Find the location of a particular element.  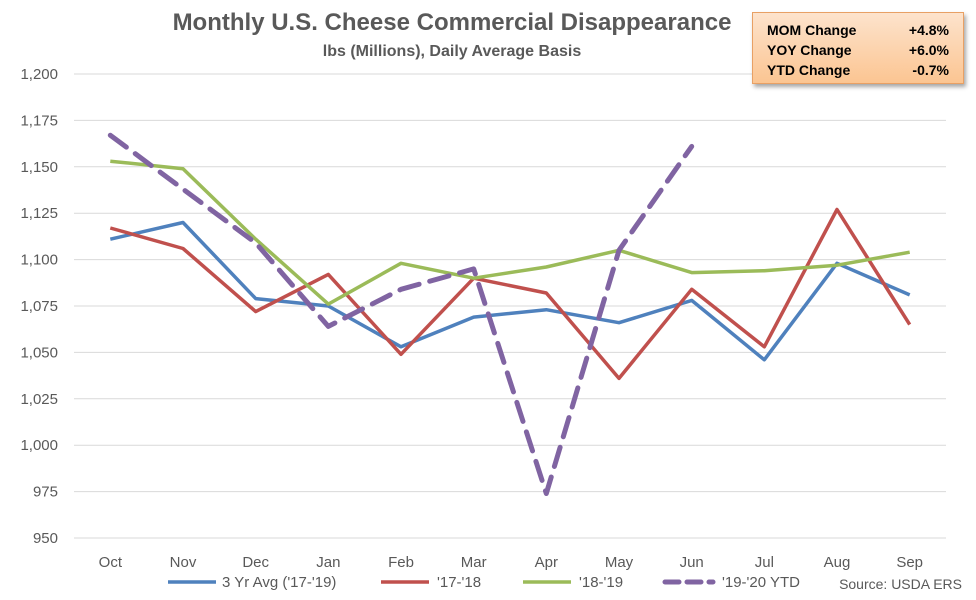

x-tick-label: Nov is located at coordinates (183, 562).